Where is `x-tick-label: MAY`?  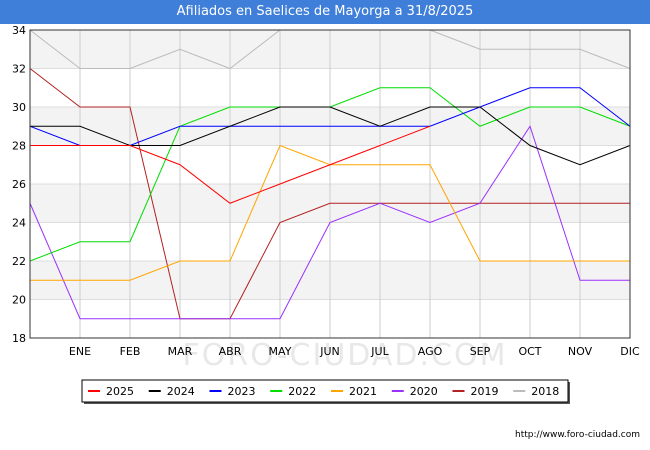 x-tick-label: MAY is located at coordinates (280, 351).